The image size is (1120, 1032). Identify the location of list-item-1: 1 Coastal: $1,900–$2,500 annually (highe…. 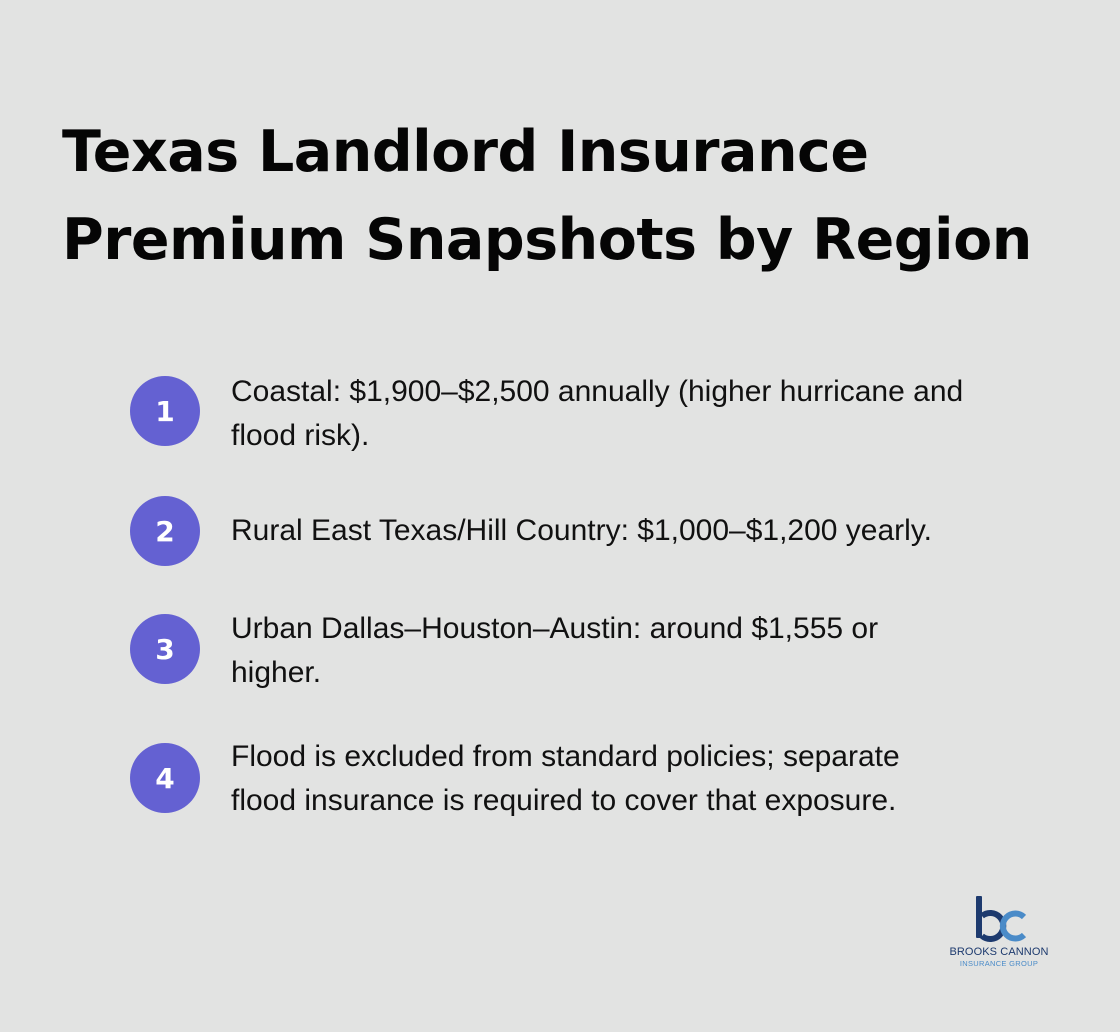
(595, 416).